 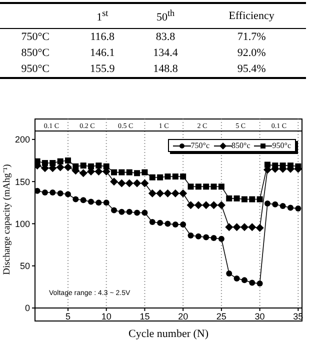 What do you see at coordinates (102, 36) in the screenshot?
I see `text: 116.8` at bounding box center [102, 36].